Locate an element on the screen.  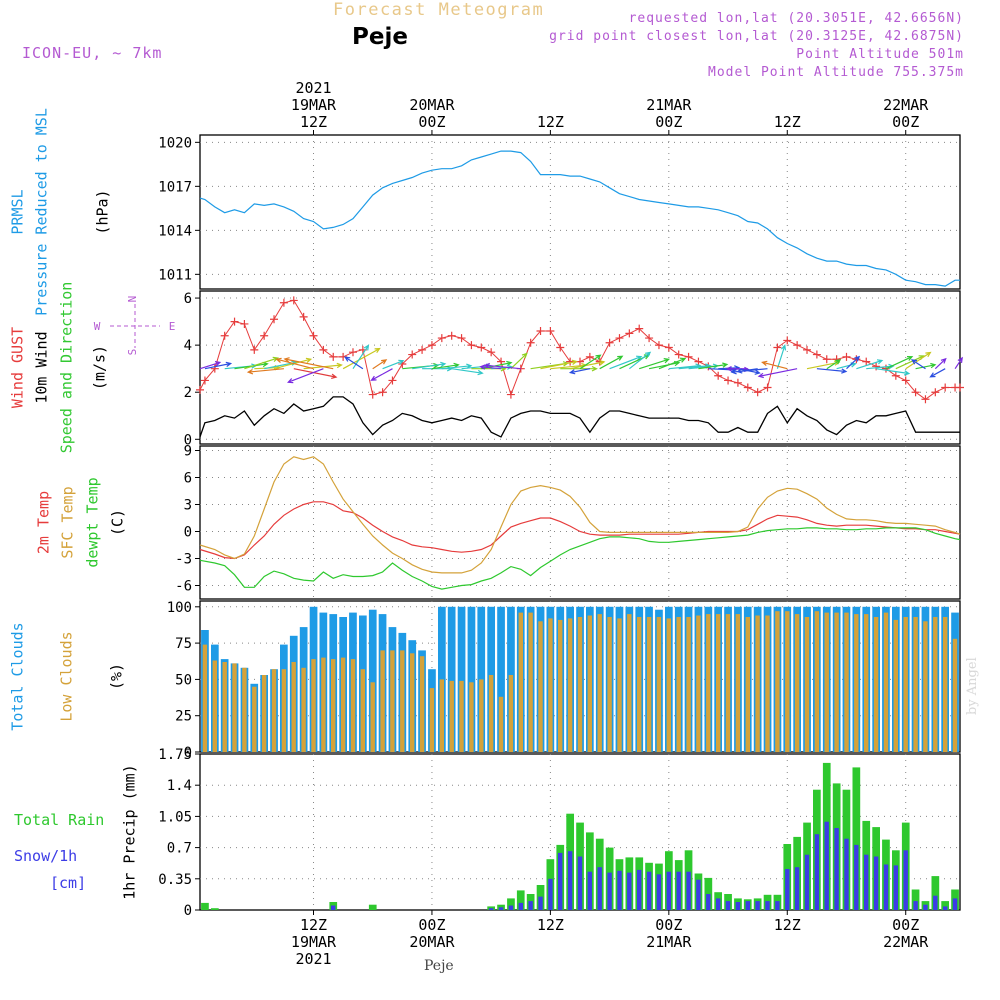
y-tick-label: 0.35 is located at coordinates (175, 880).